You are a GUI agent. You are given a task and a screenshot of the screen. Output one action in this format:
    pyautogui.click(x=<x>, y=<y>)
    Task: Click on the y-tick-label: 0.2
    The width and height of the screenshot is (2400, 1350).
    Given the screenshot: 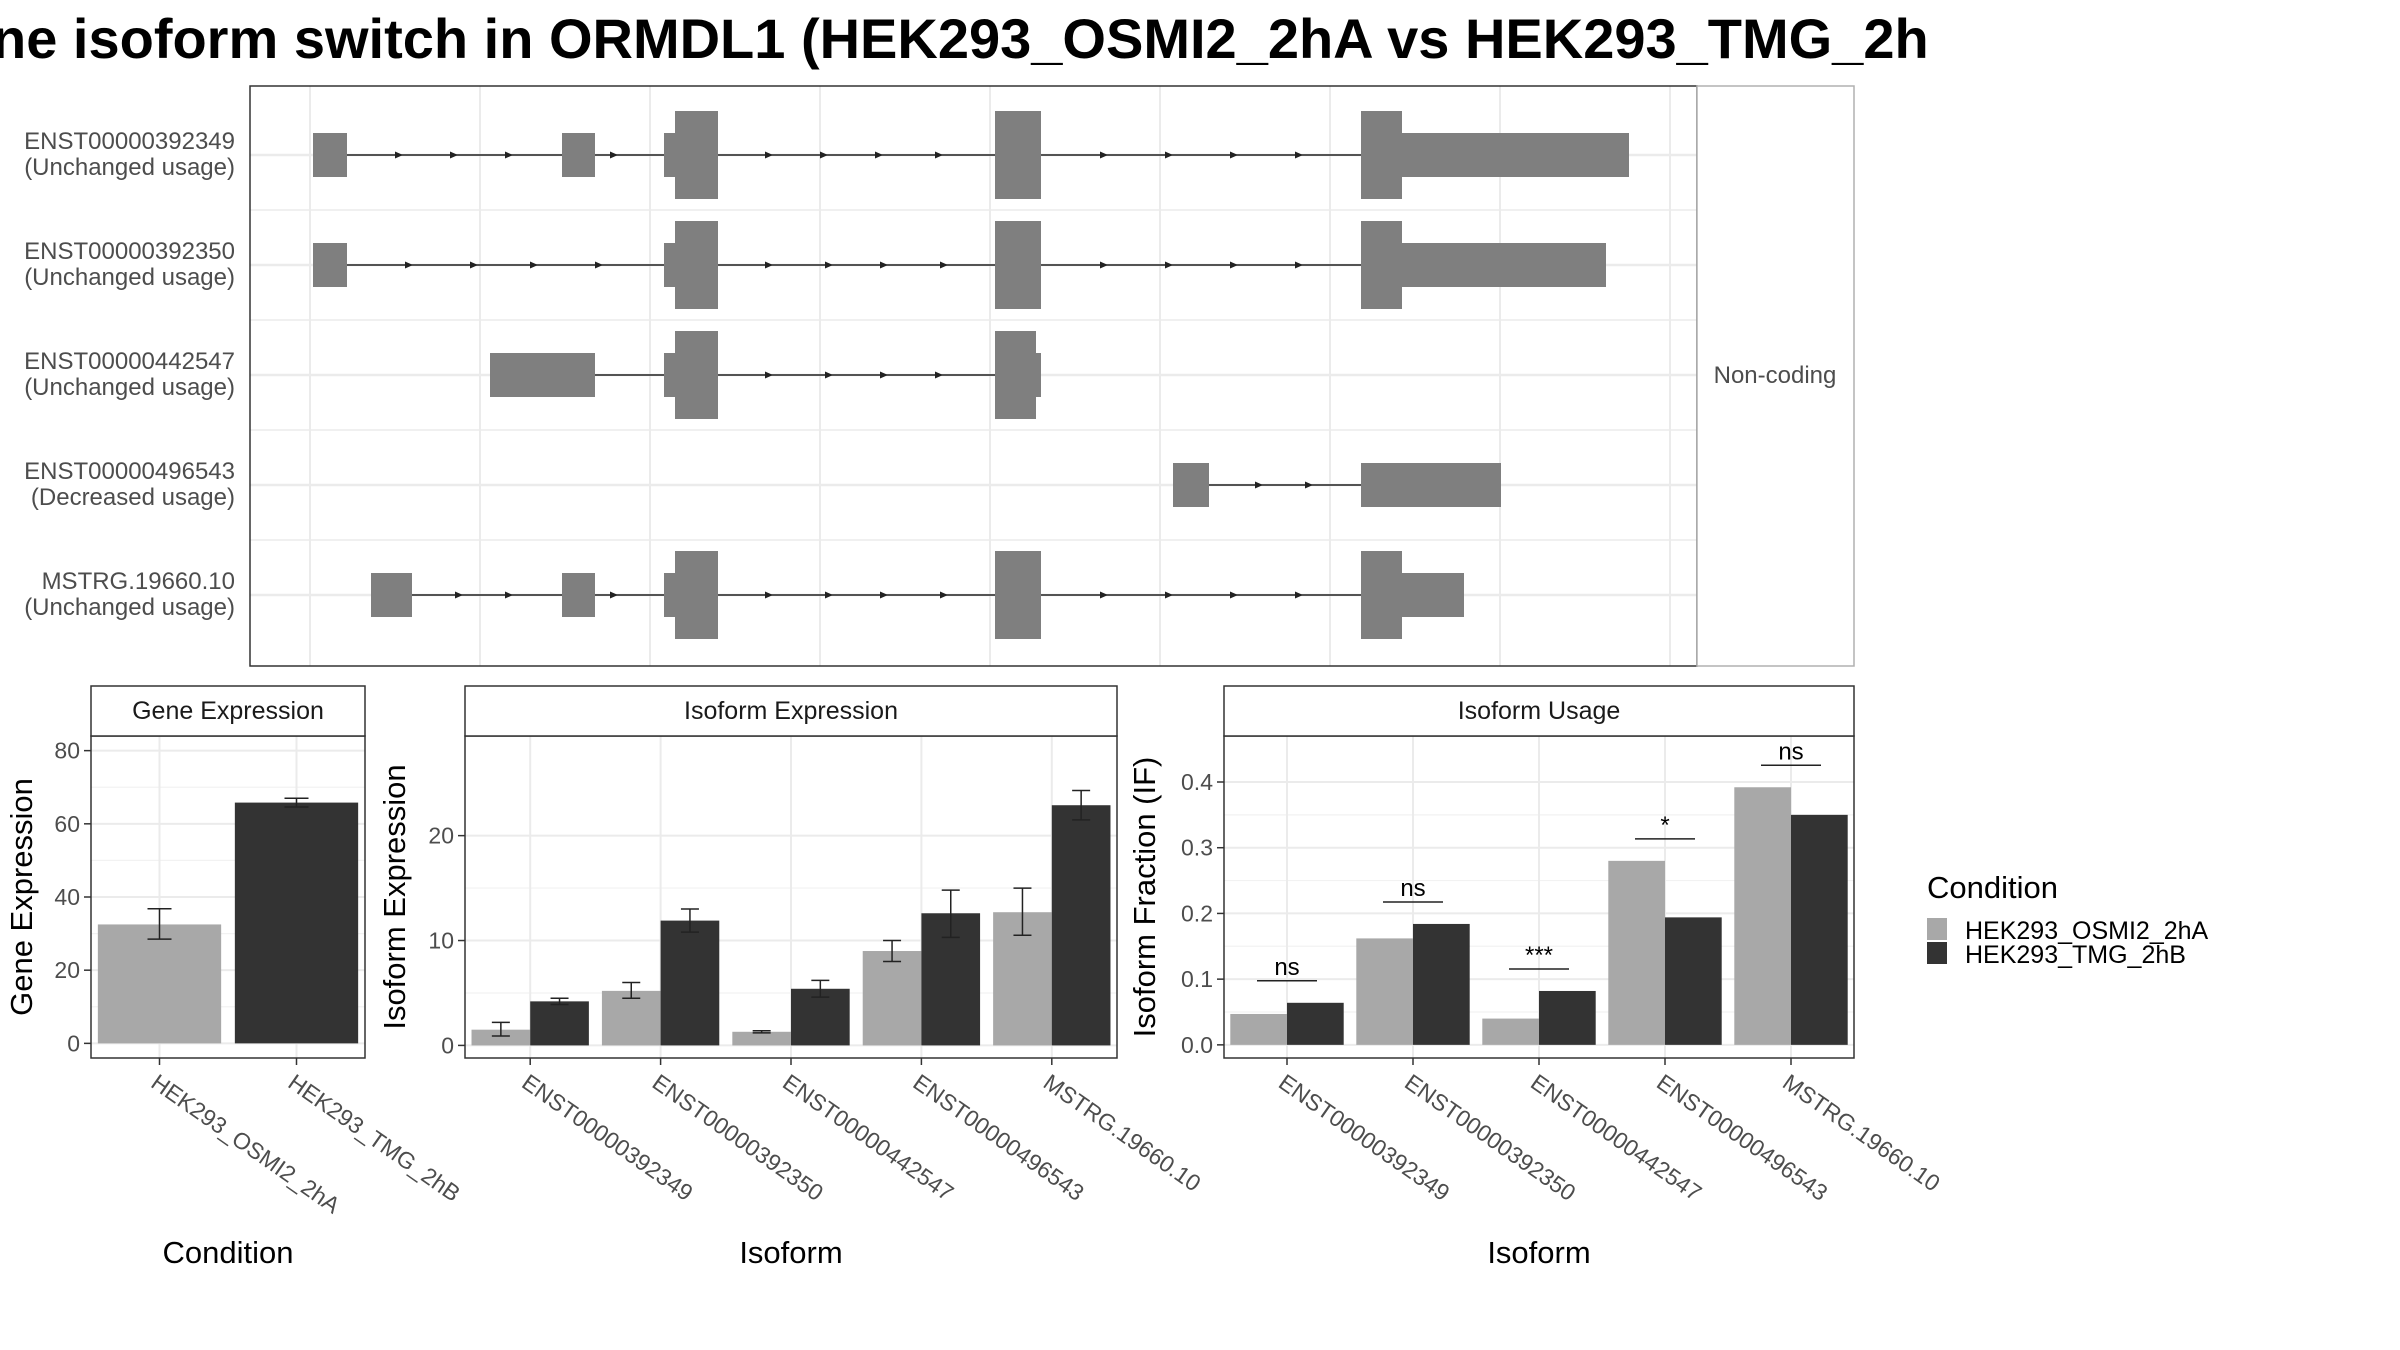 What is the action you would take?
    pyautogui.click(x=1197, y=913)
    